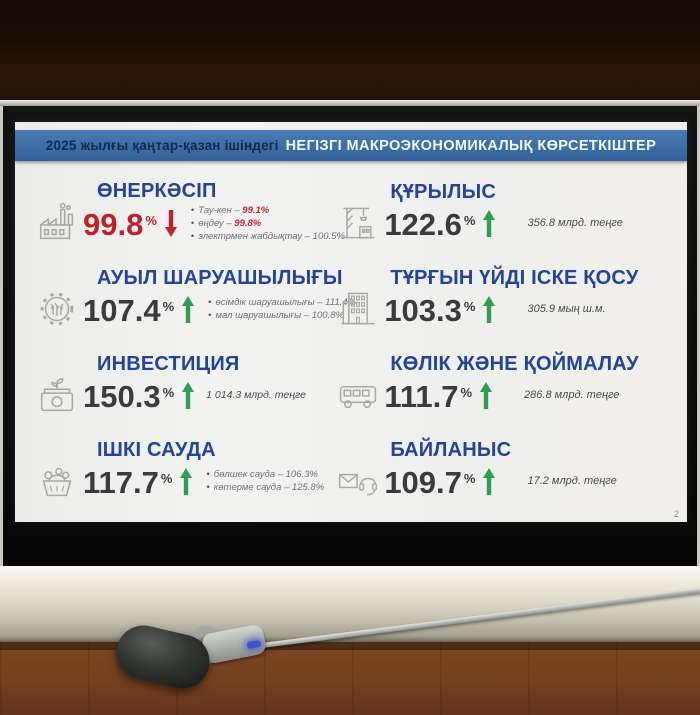 This screenshot has width=700, height=715. Describe the element at coordinates (129, 396) in the screenshot. I see `indicator-value: 150.3%` at that location.